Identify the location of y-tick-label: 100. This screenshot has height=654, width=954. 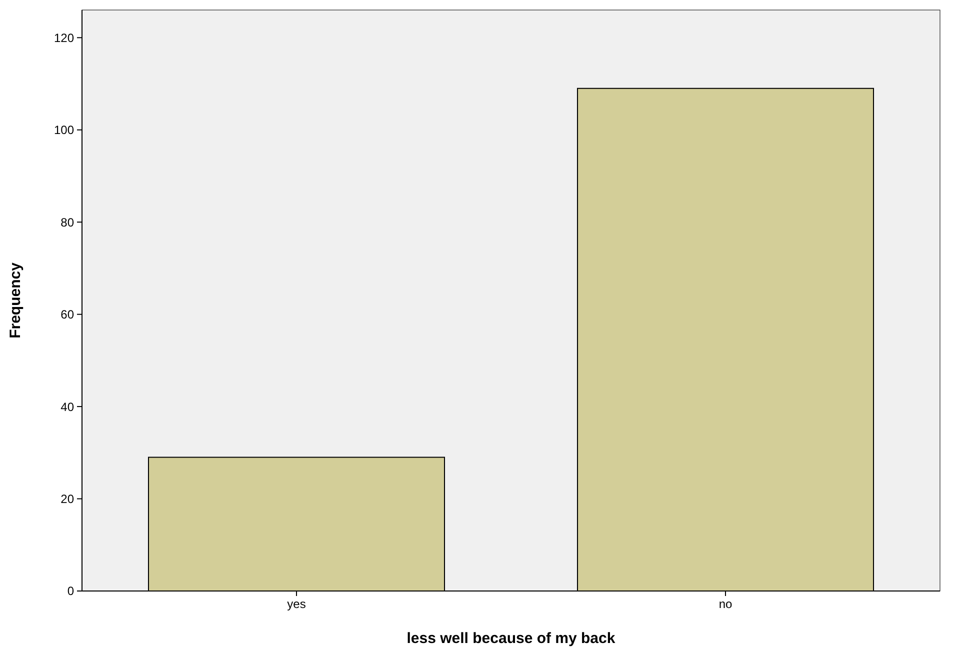
(64, 130).